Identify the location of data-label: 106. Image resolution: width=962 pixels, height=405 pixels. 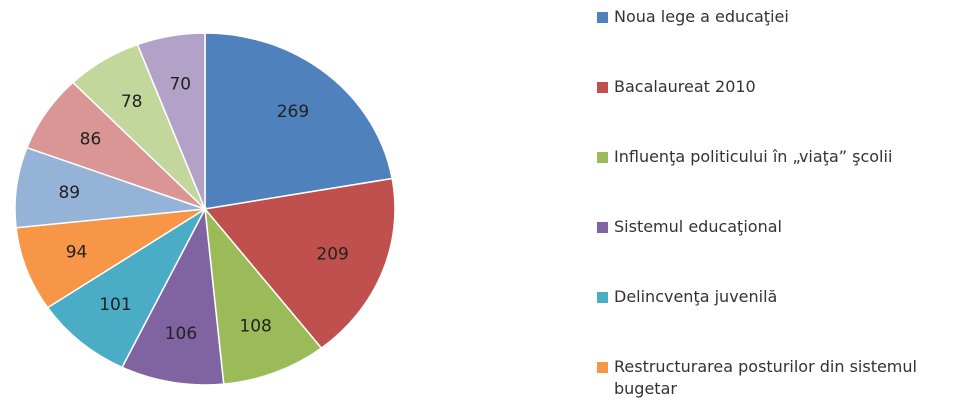
(181, 334).